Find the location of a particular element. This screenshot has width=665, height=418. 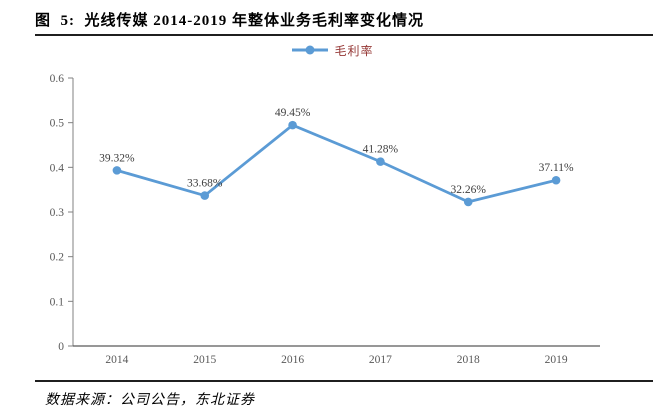

series-line is located at coordinates (336, 163).